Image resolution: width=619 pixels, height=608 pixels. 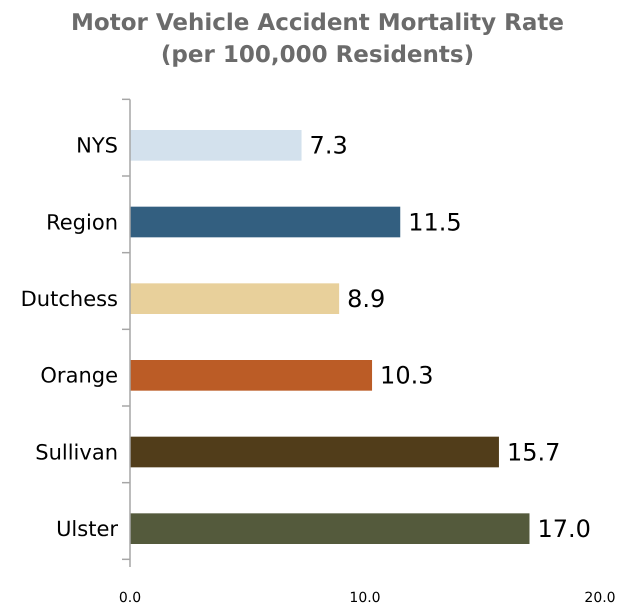 What do you see at coordinates (69, 299) in the screenshot?
I see `y-tick-label: Dutchess` at bounding box center [69, 299].